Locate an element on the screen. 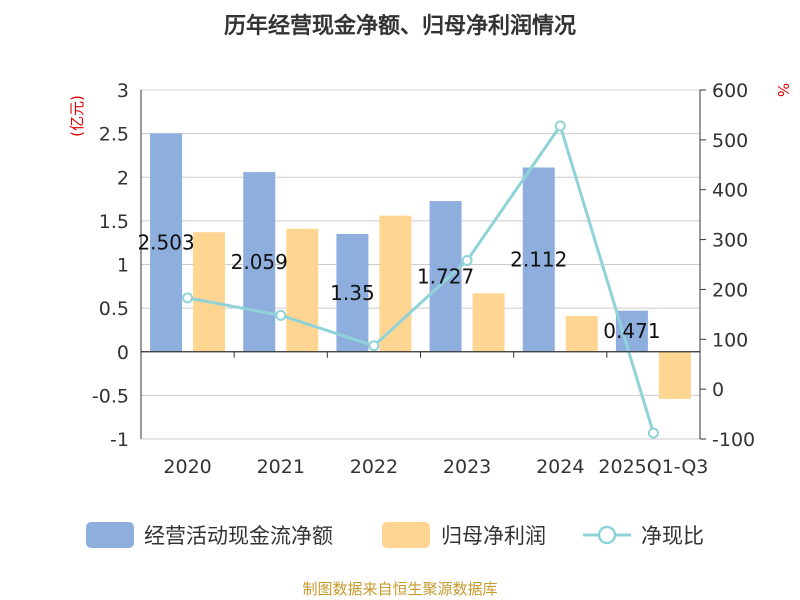  y-left-tick-label: 2 is located at coordinates (123, 178).